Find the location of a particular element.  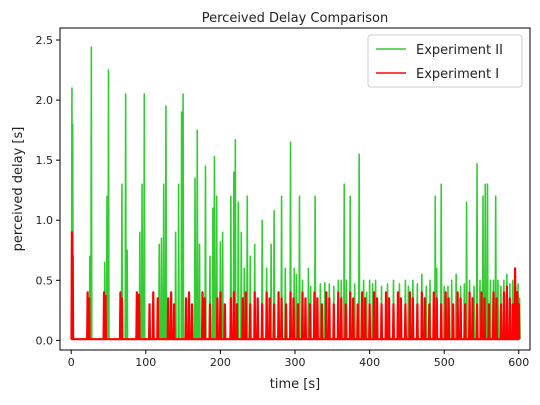

legend-label-experiment-ii: Experiment II is located at coordinates (459, 50).